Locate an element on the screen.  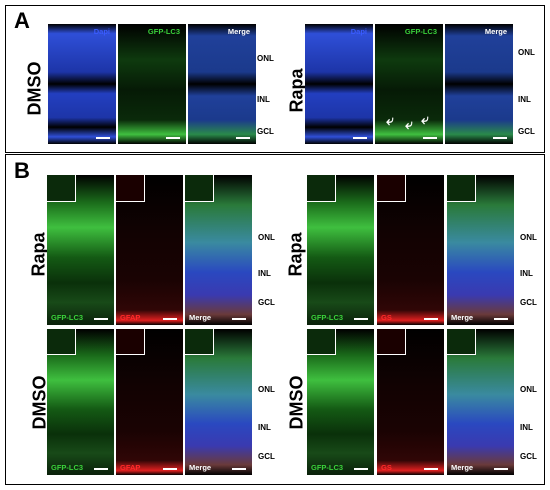
row-label-a-left: DMSO is located at coordinates (34, 88).